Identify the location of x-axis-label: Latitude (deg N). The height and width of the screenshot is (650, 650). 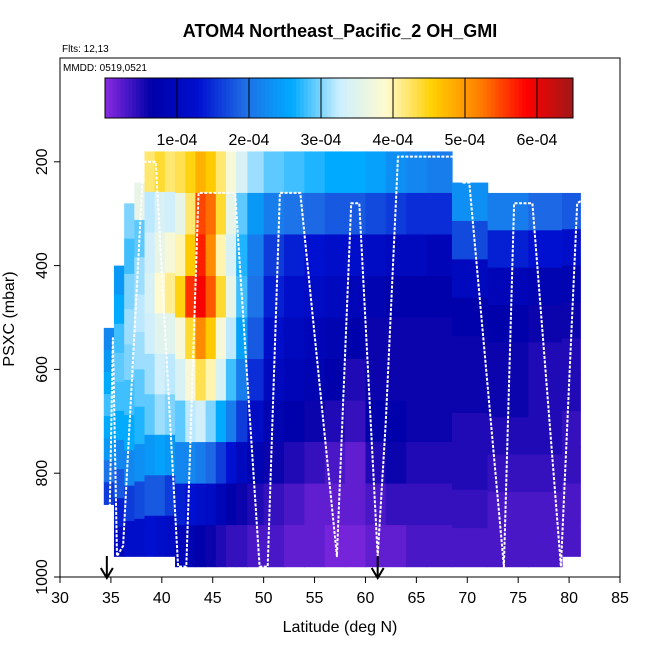
(340, 627).